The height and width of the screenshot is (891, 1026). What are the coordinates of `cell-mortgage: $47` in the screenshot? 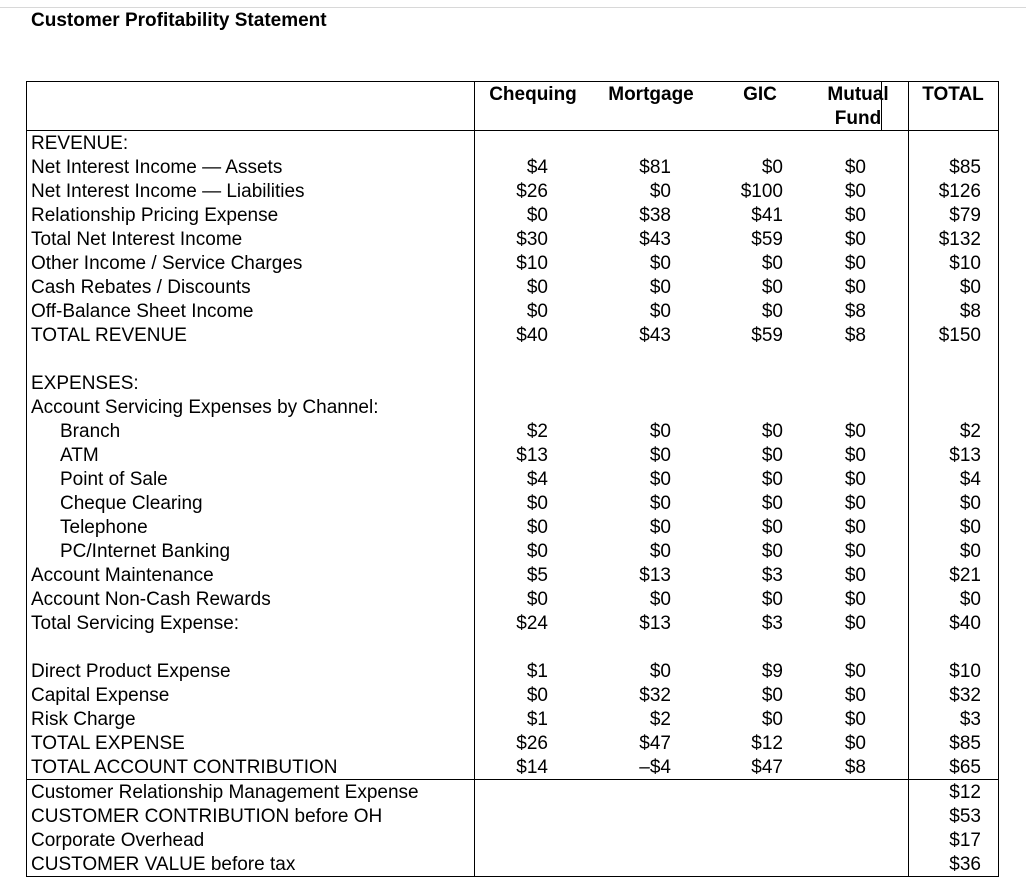 It's located at (655, 743).